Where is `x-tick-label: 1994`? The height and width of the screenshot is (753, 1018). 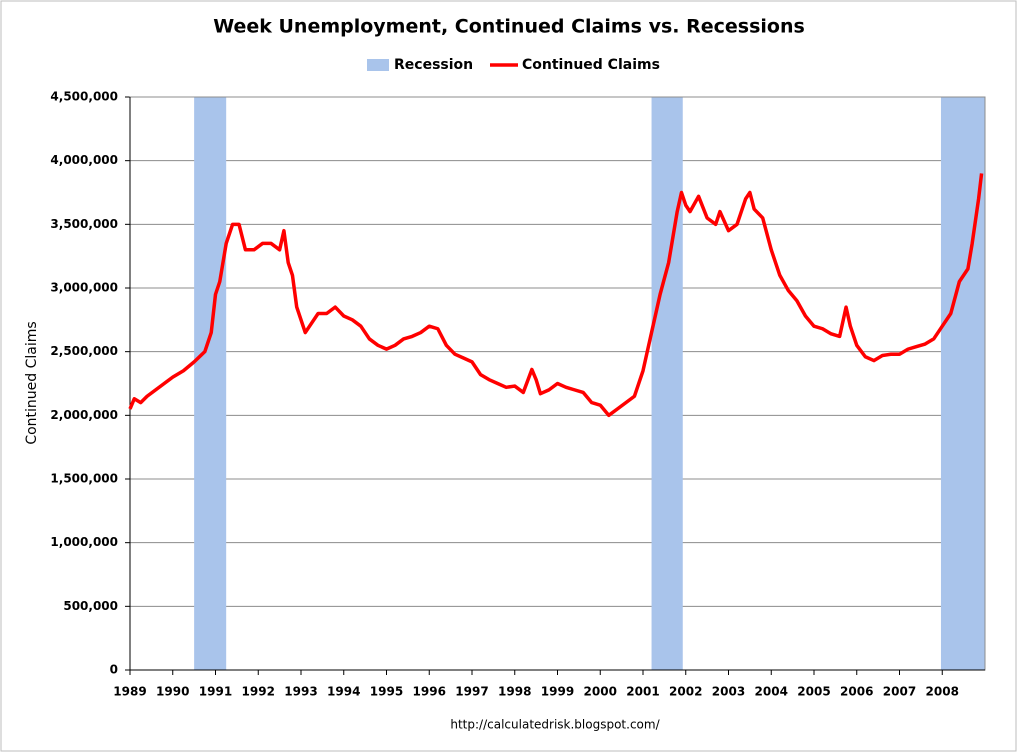
x-tick-label: 1994 is located at coordinates (343, 692).